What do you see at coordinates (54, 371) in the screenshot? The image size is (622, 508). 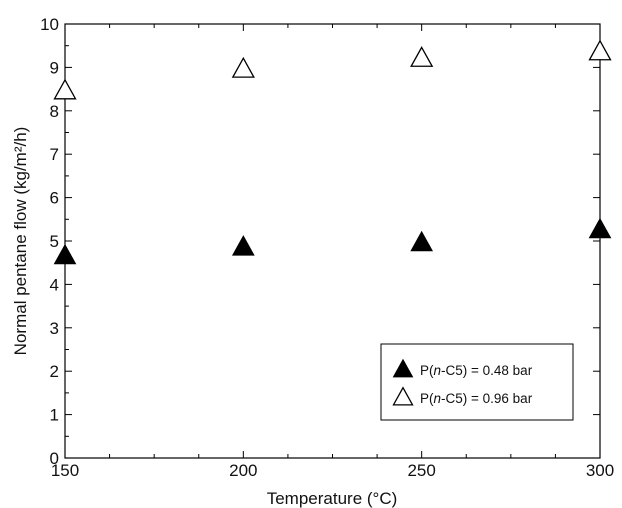 I see `y-tick-label: 2` at bounding box center [54, 371].